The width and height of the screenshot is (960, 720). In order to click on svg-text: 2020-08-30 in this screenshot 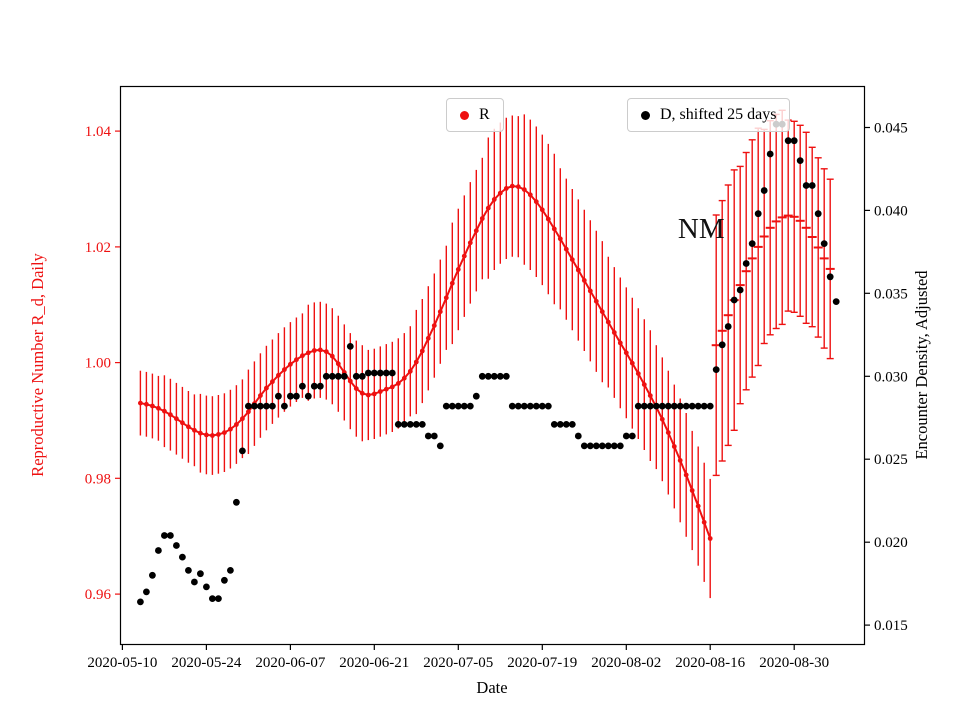, I will do `click(794, 663)`.